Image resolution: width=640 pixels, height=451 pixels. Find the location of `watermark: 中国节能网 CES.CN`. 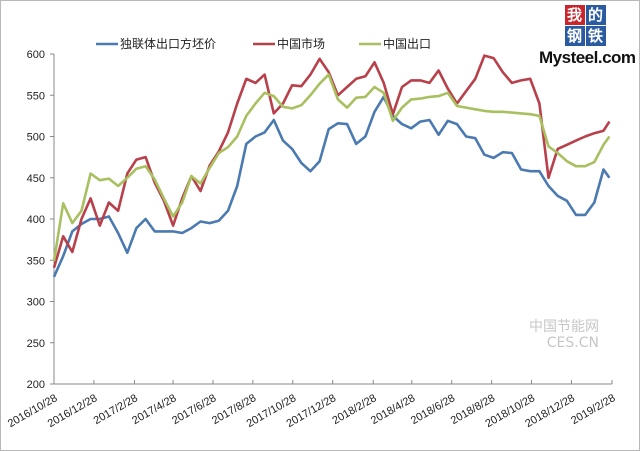

watermark: 中国节能网 CES.CN is located at coordinates (564, 335).